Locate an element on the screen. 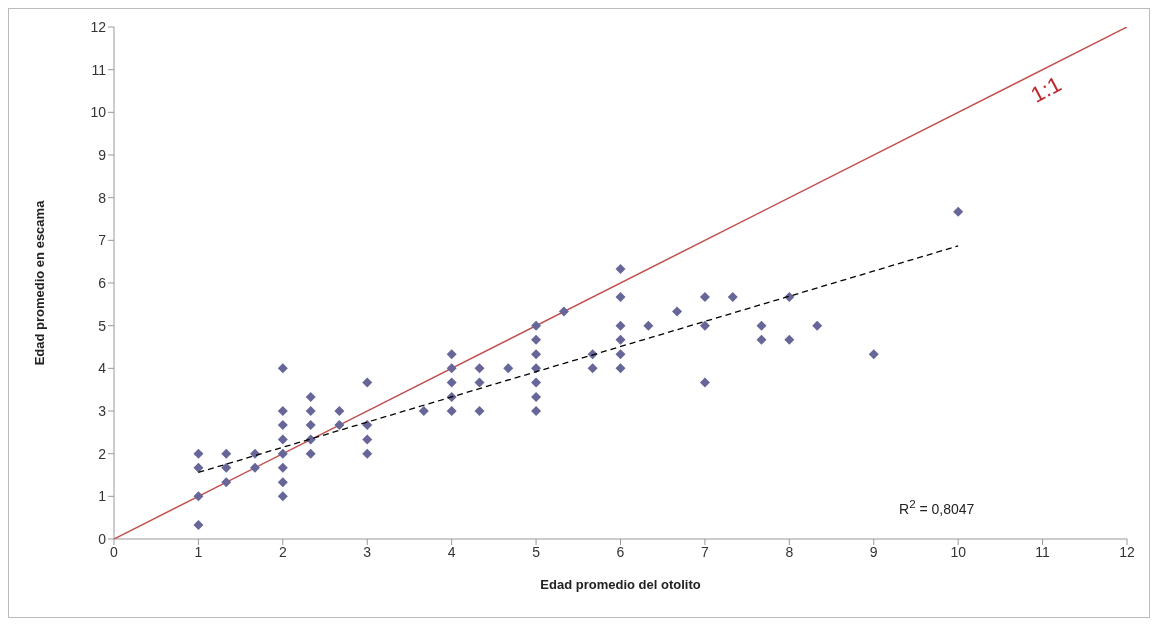 The height and width of the screenshot is (628, 1158). x-tick-label: 4 is located at coordinates (451, 551).